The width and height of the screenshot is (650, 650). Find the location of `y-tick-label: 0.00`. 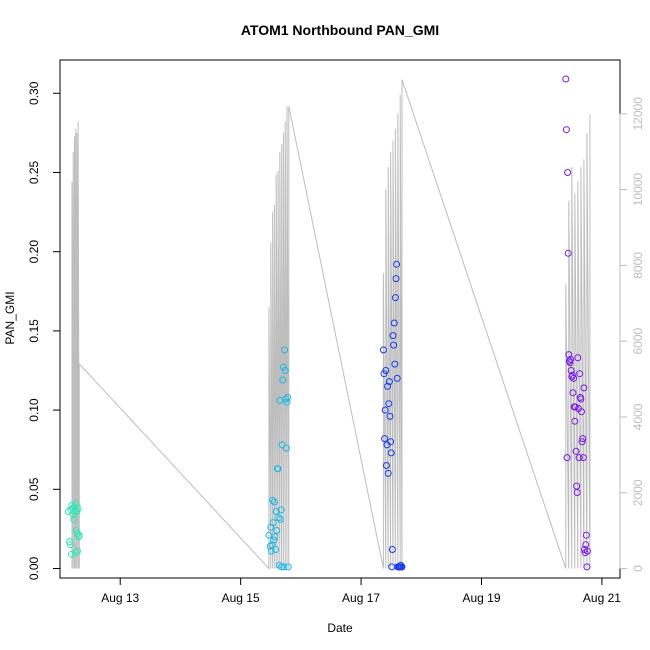

y-tick-label: 0.00 is located at coordinates (34, 568).